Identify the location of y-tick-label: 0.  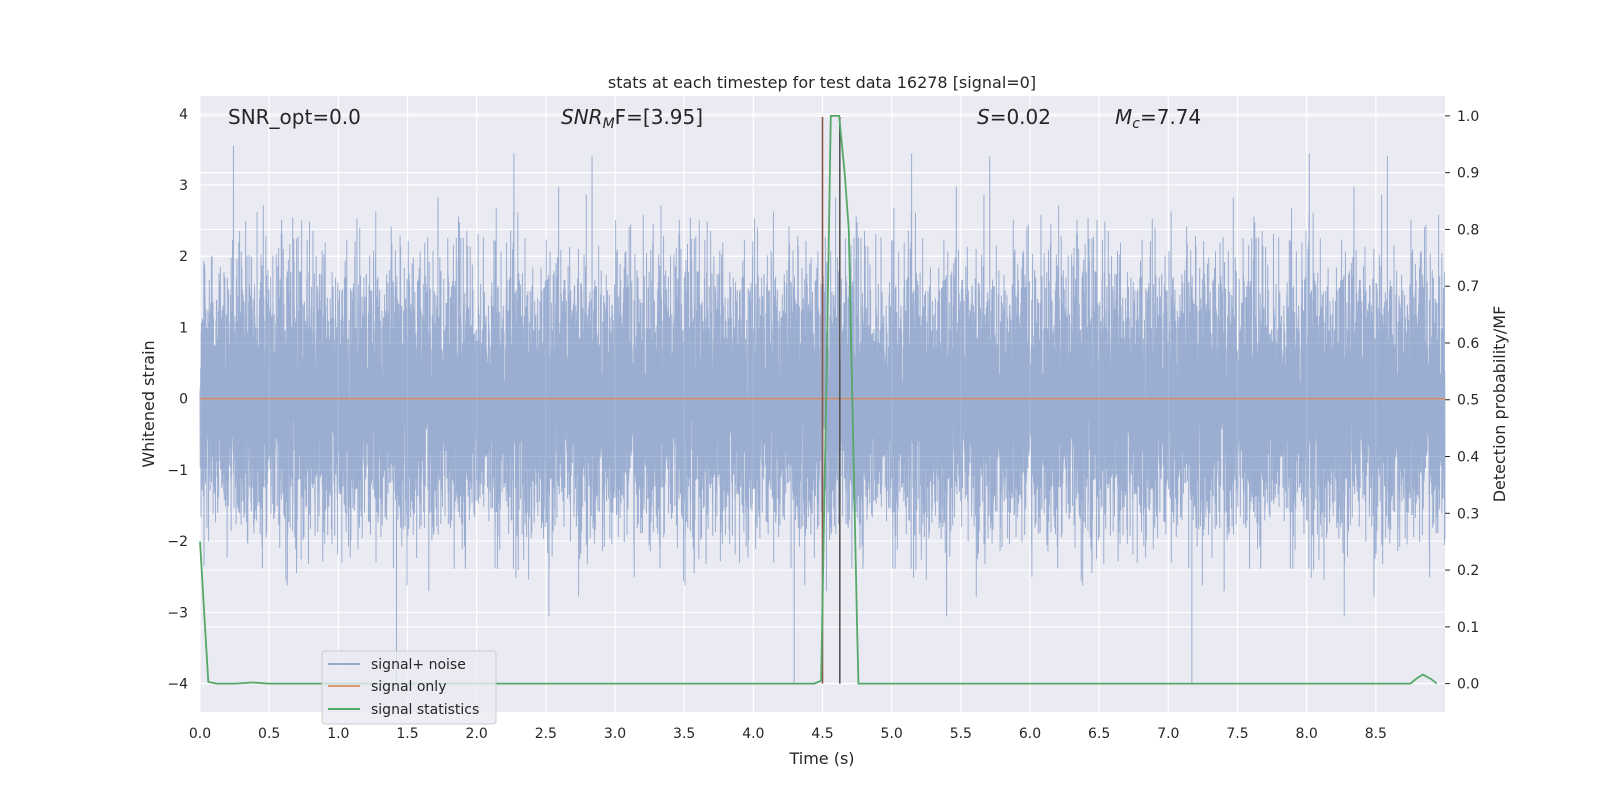
(183, 400).